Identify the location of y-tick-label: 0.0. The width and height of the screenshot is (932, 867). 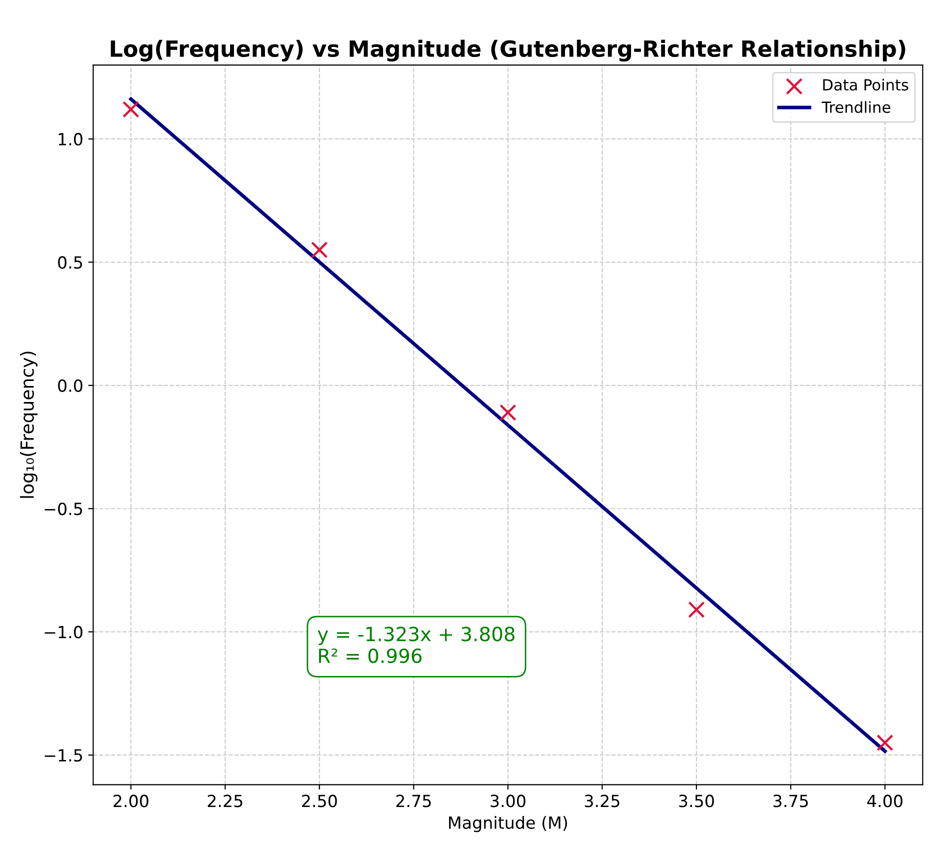
(70, 385).